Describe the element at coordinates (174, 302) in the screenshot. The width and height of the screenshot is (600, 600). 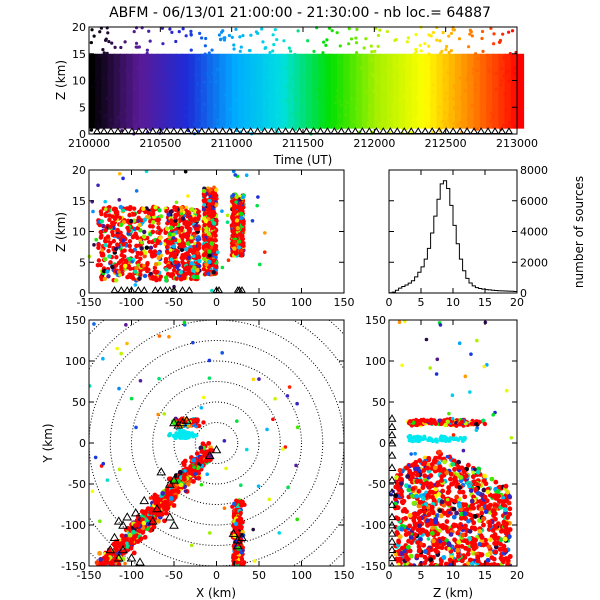
I see `x-tick-label: -50` at that location.